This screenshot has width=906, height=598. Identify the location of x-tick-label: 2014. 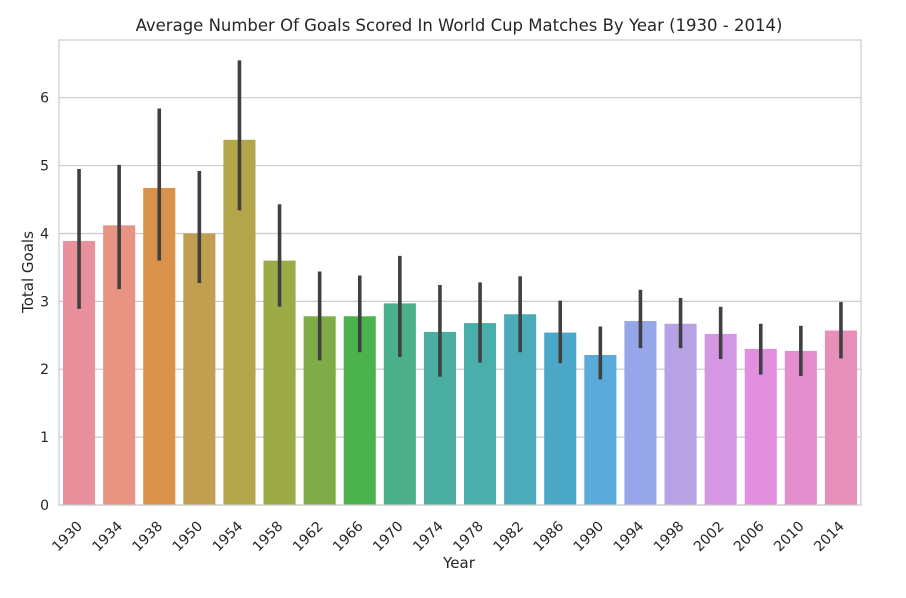
(829, 536).